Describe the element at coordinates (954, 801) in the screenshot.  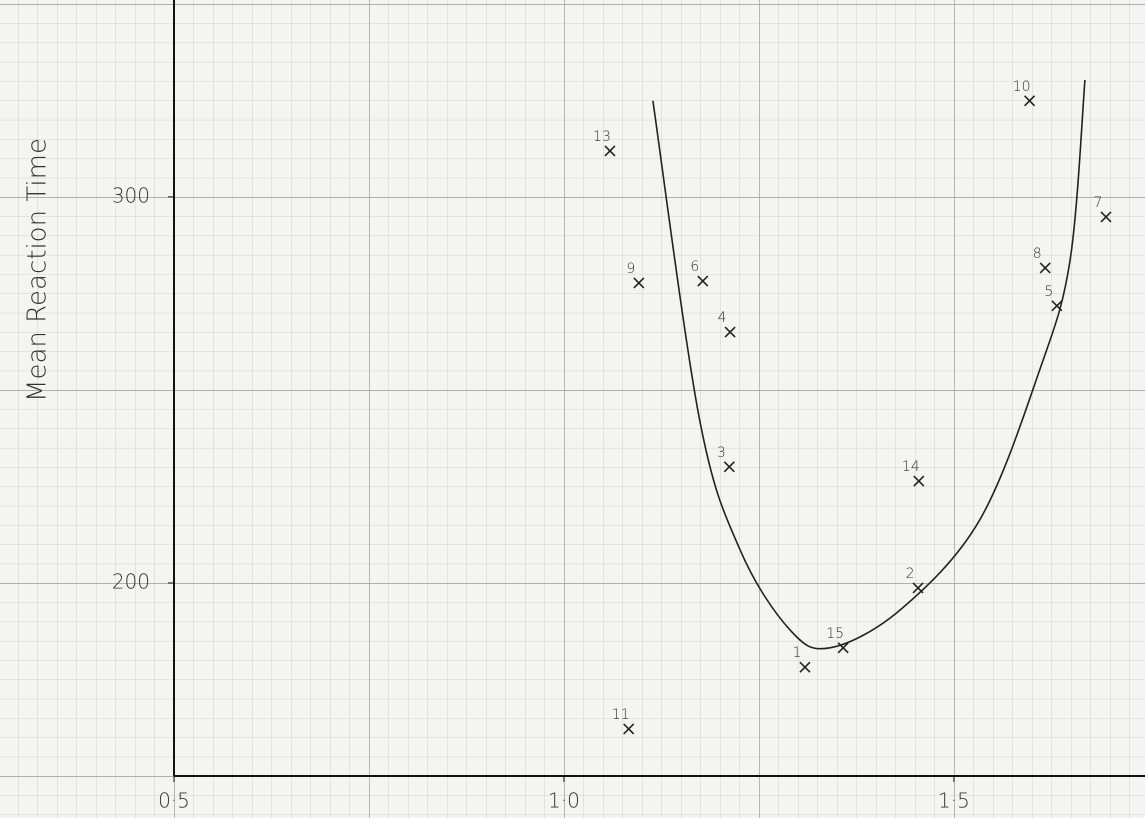
I see `x-tick-label: 1·5` at that location.